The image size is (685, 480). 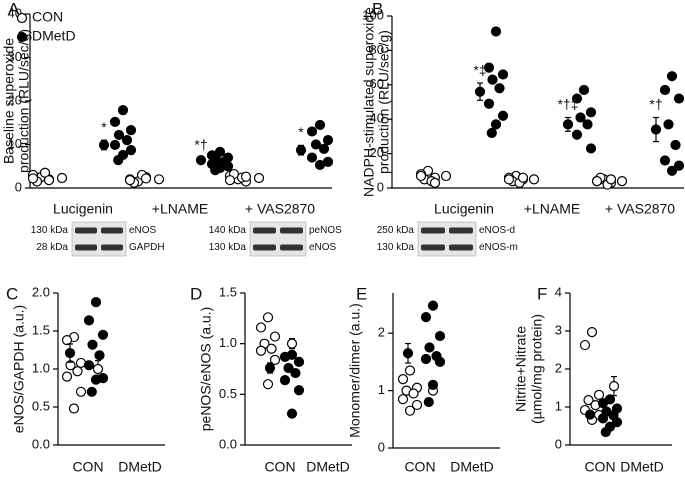 What do you see at coordinates (206, 369) in the screenshot?
I see `y-axis-label: peNOS/eNOS (a.u.)` at bounding box center [206, 369].